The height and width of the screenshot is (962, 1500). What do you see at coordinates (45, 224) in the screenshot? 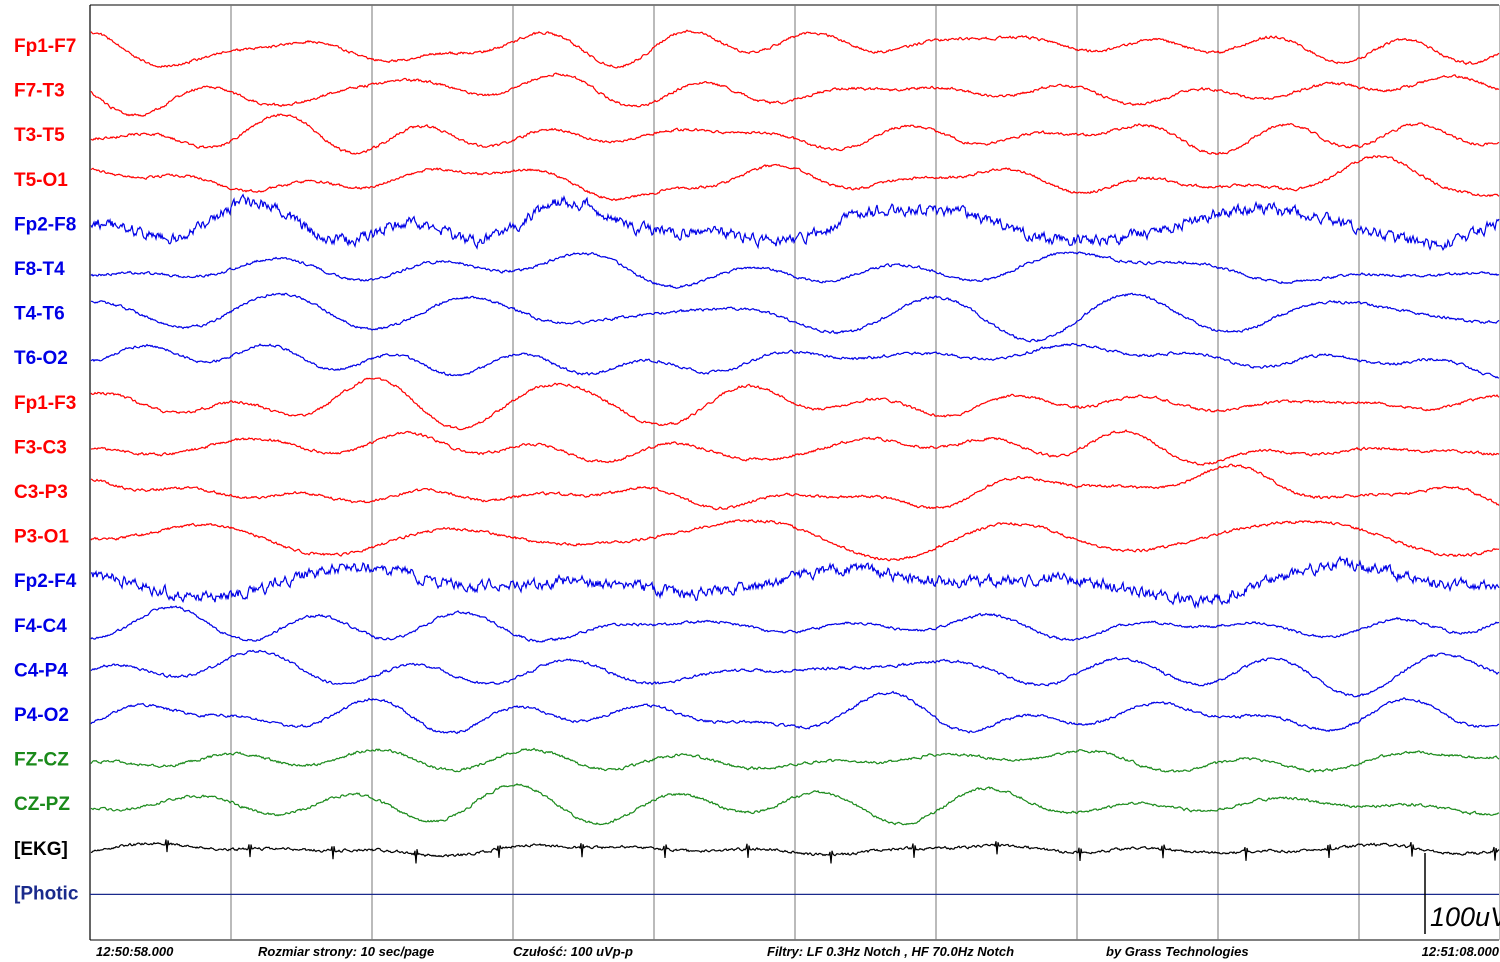
I see `channel-label: Fp2-F8` at bounding box center [45, 224].